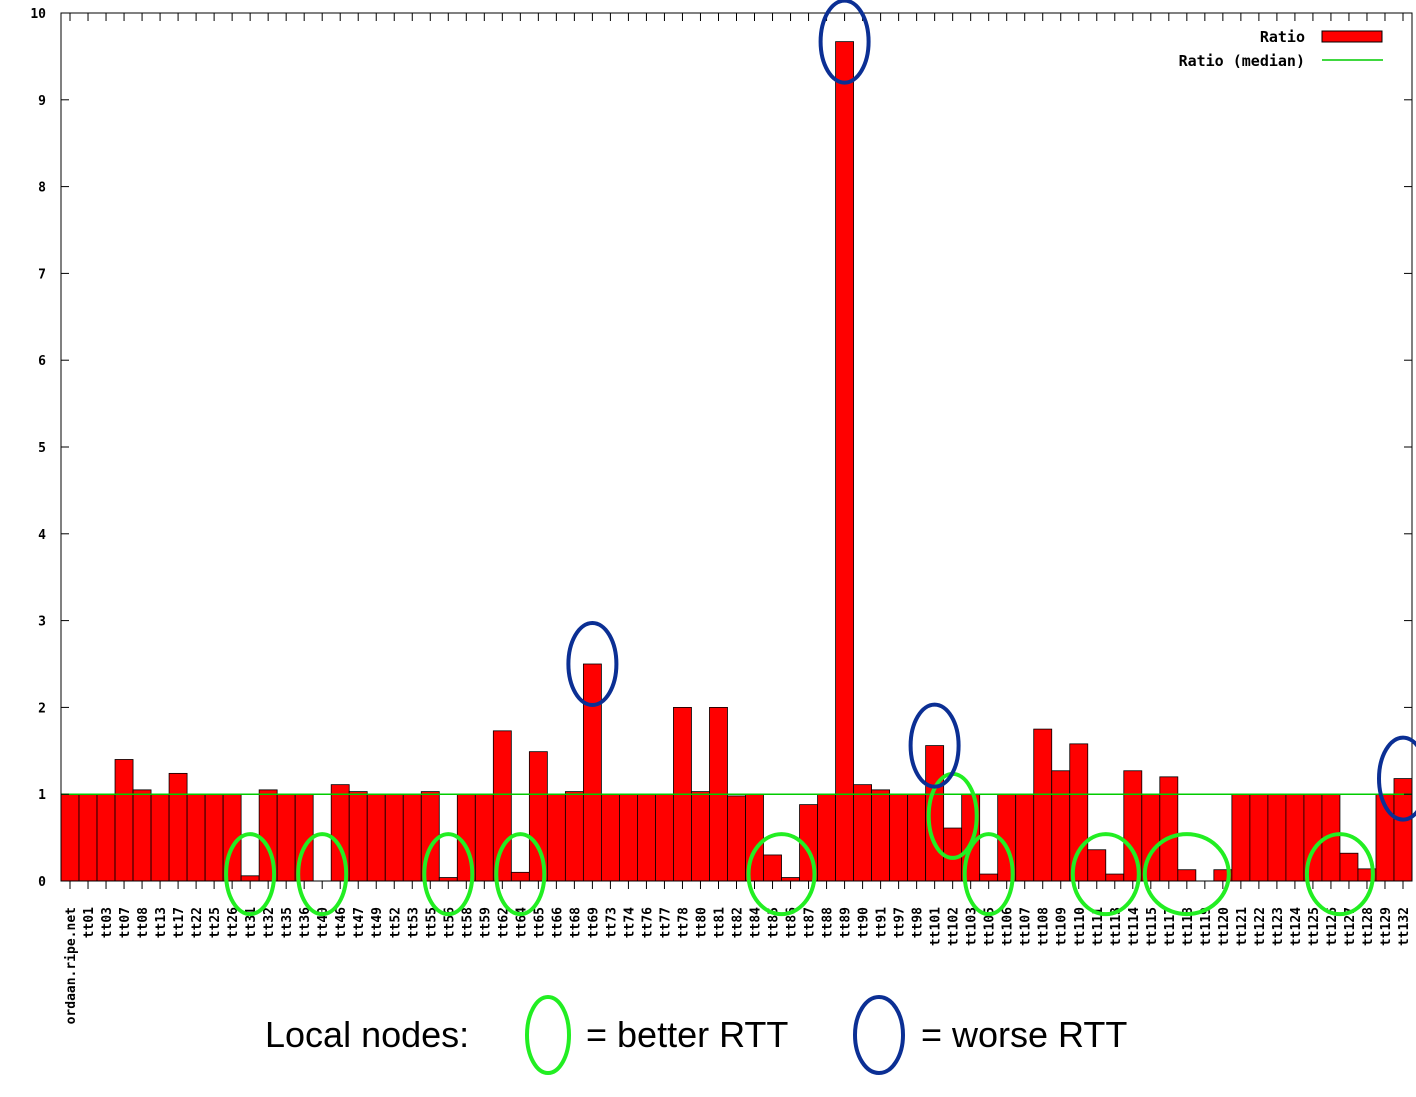 This screenshot has height=1097, width=1416. I want to click on x-tick-label-tt65: tt65, so click(539, 922).